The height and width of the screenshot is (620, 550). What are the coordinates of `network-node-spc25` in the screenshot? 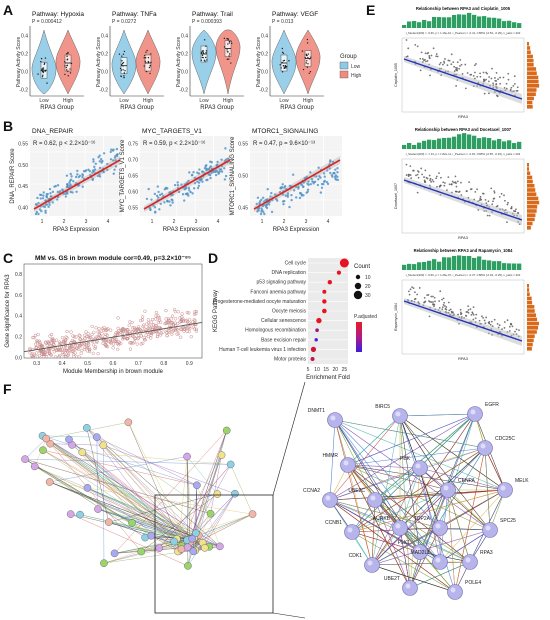 It's located at (490, 530).